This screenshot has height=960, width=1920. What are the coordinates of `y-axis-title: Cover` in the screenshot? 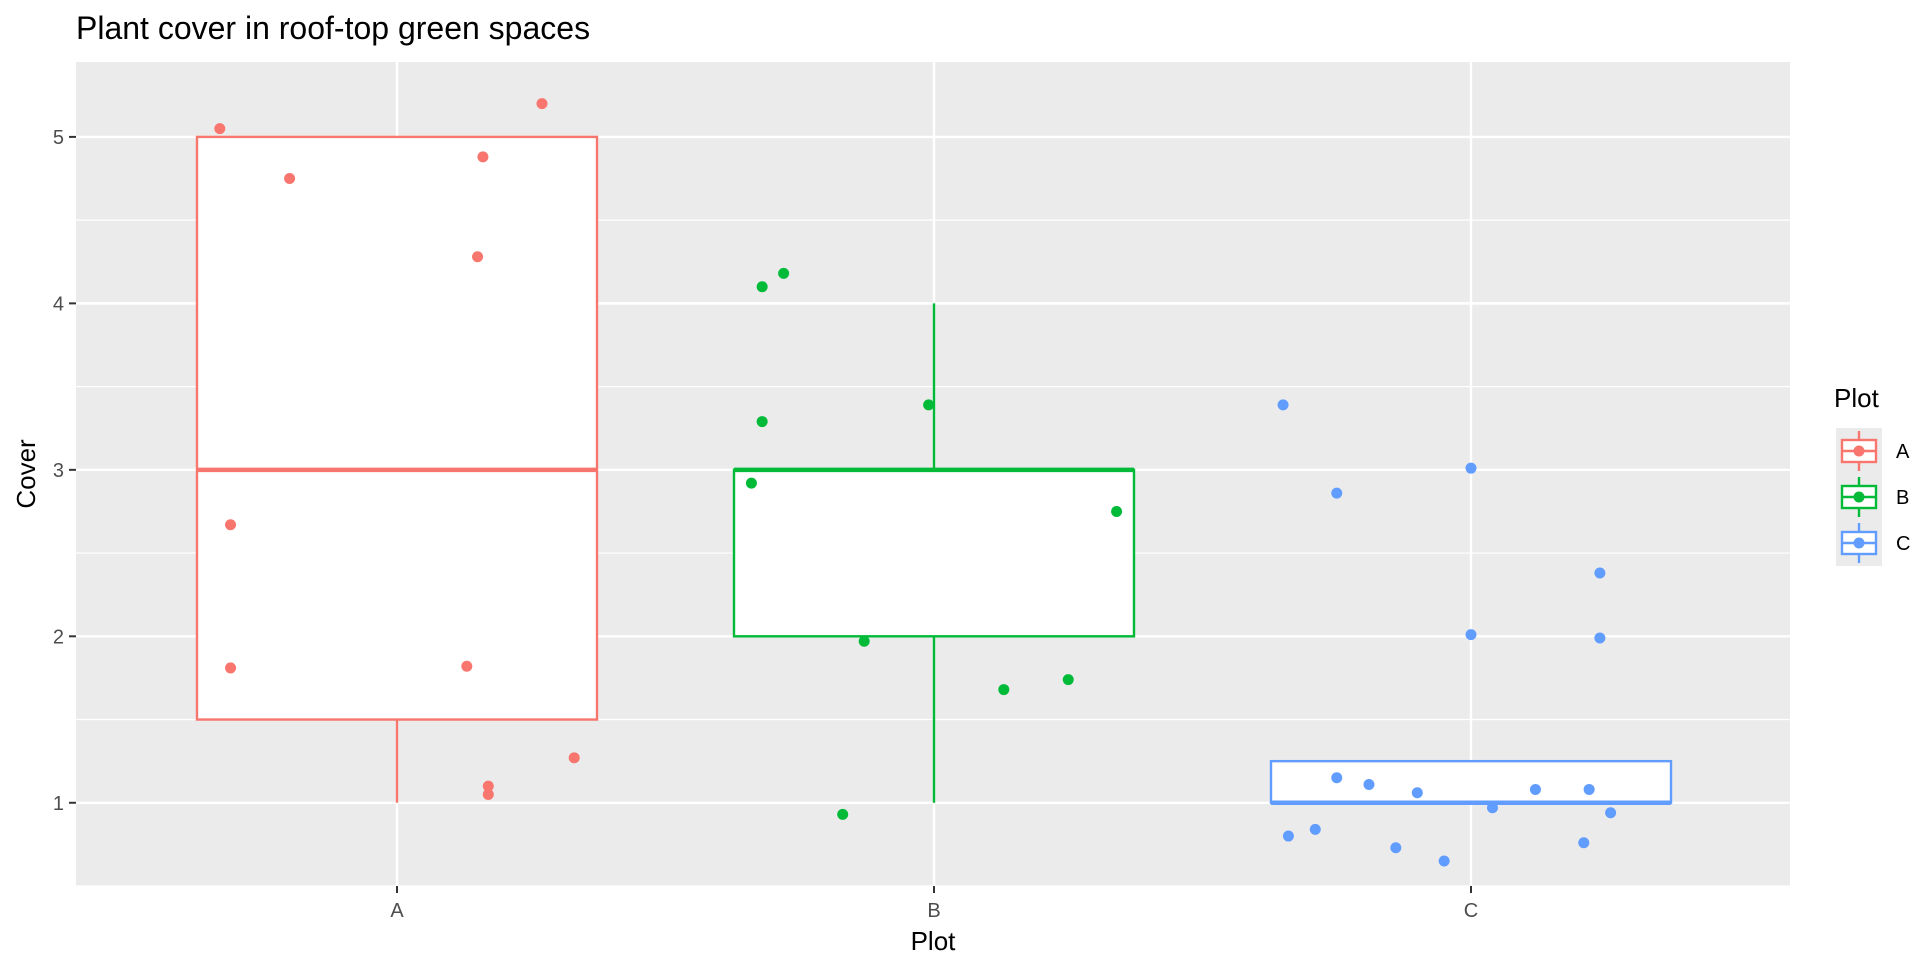 It's located at (26, 474).